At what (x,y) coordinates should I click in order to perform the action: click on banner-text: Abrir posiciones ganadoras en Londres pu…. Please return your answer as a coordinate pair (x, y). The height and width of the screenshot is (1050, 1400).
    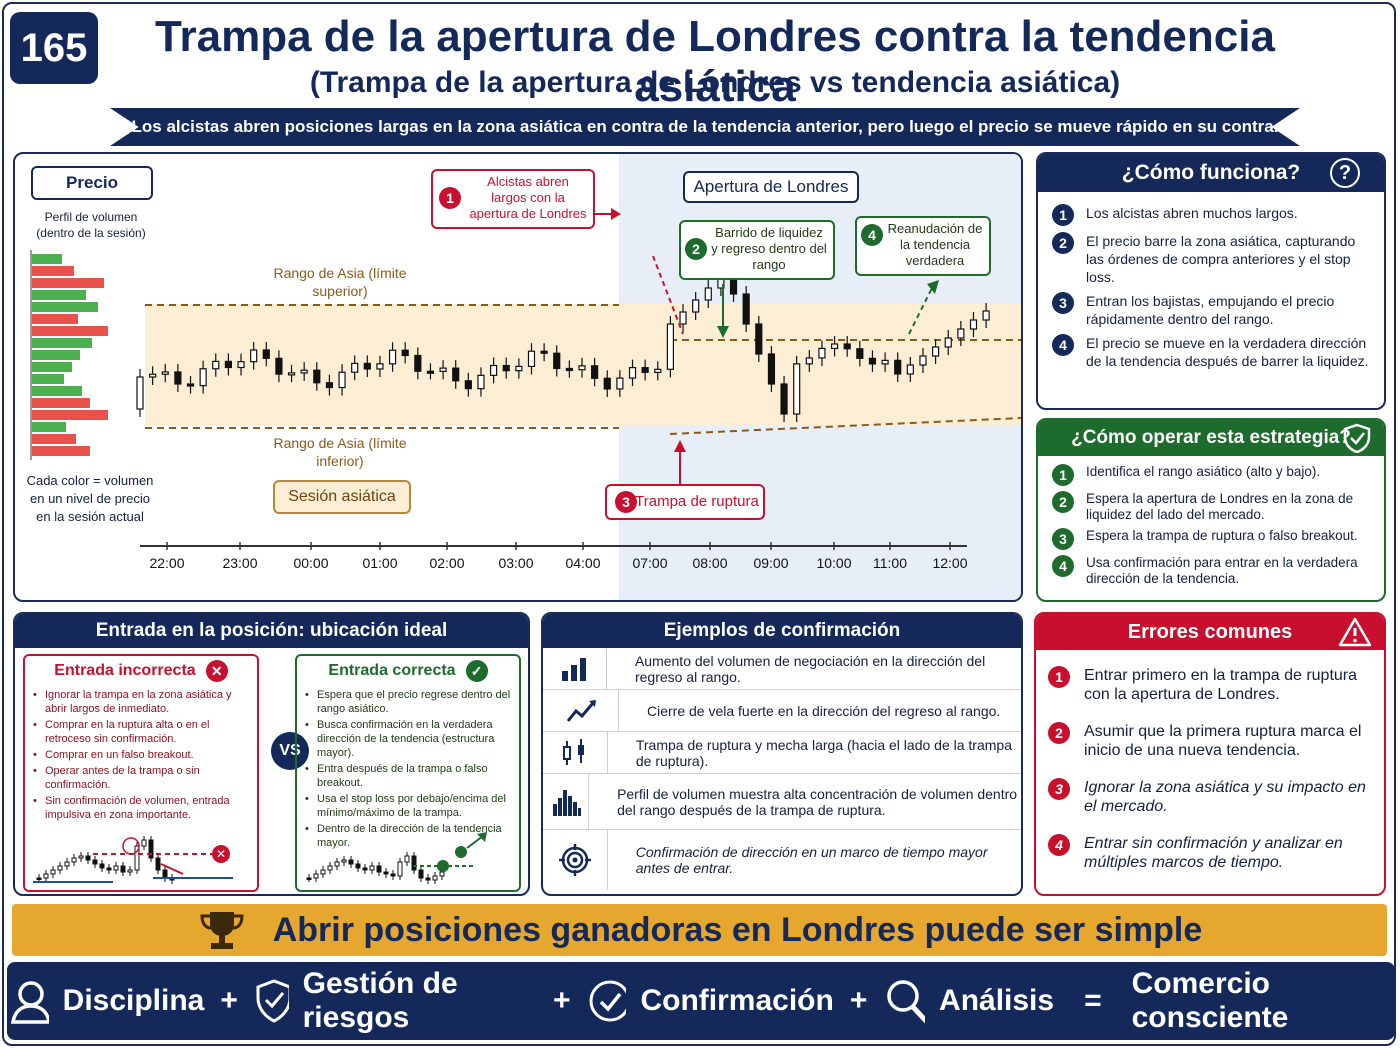
    Looking at the image, I should click on (737, 929).